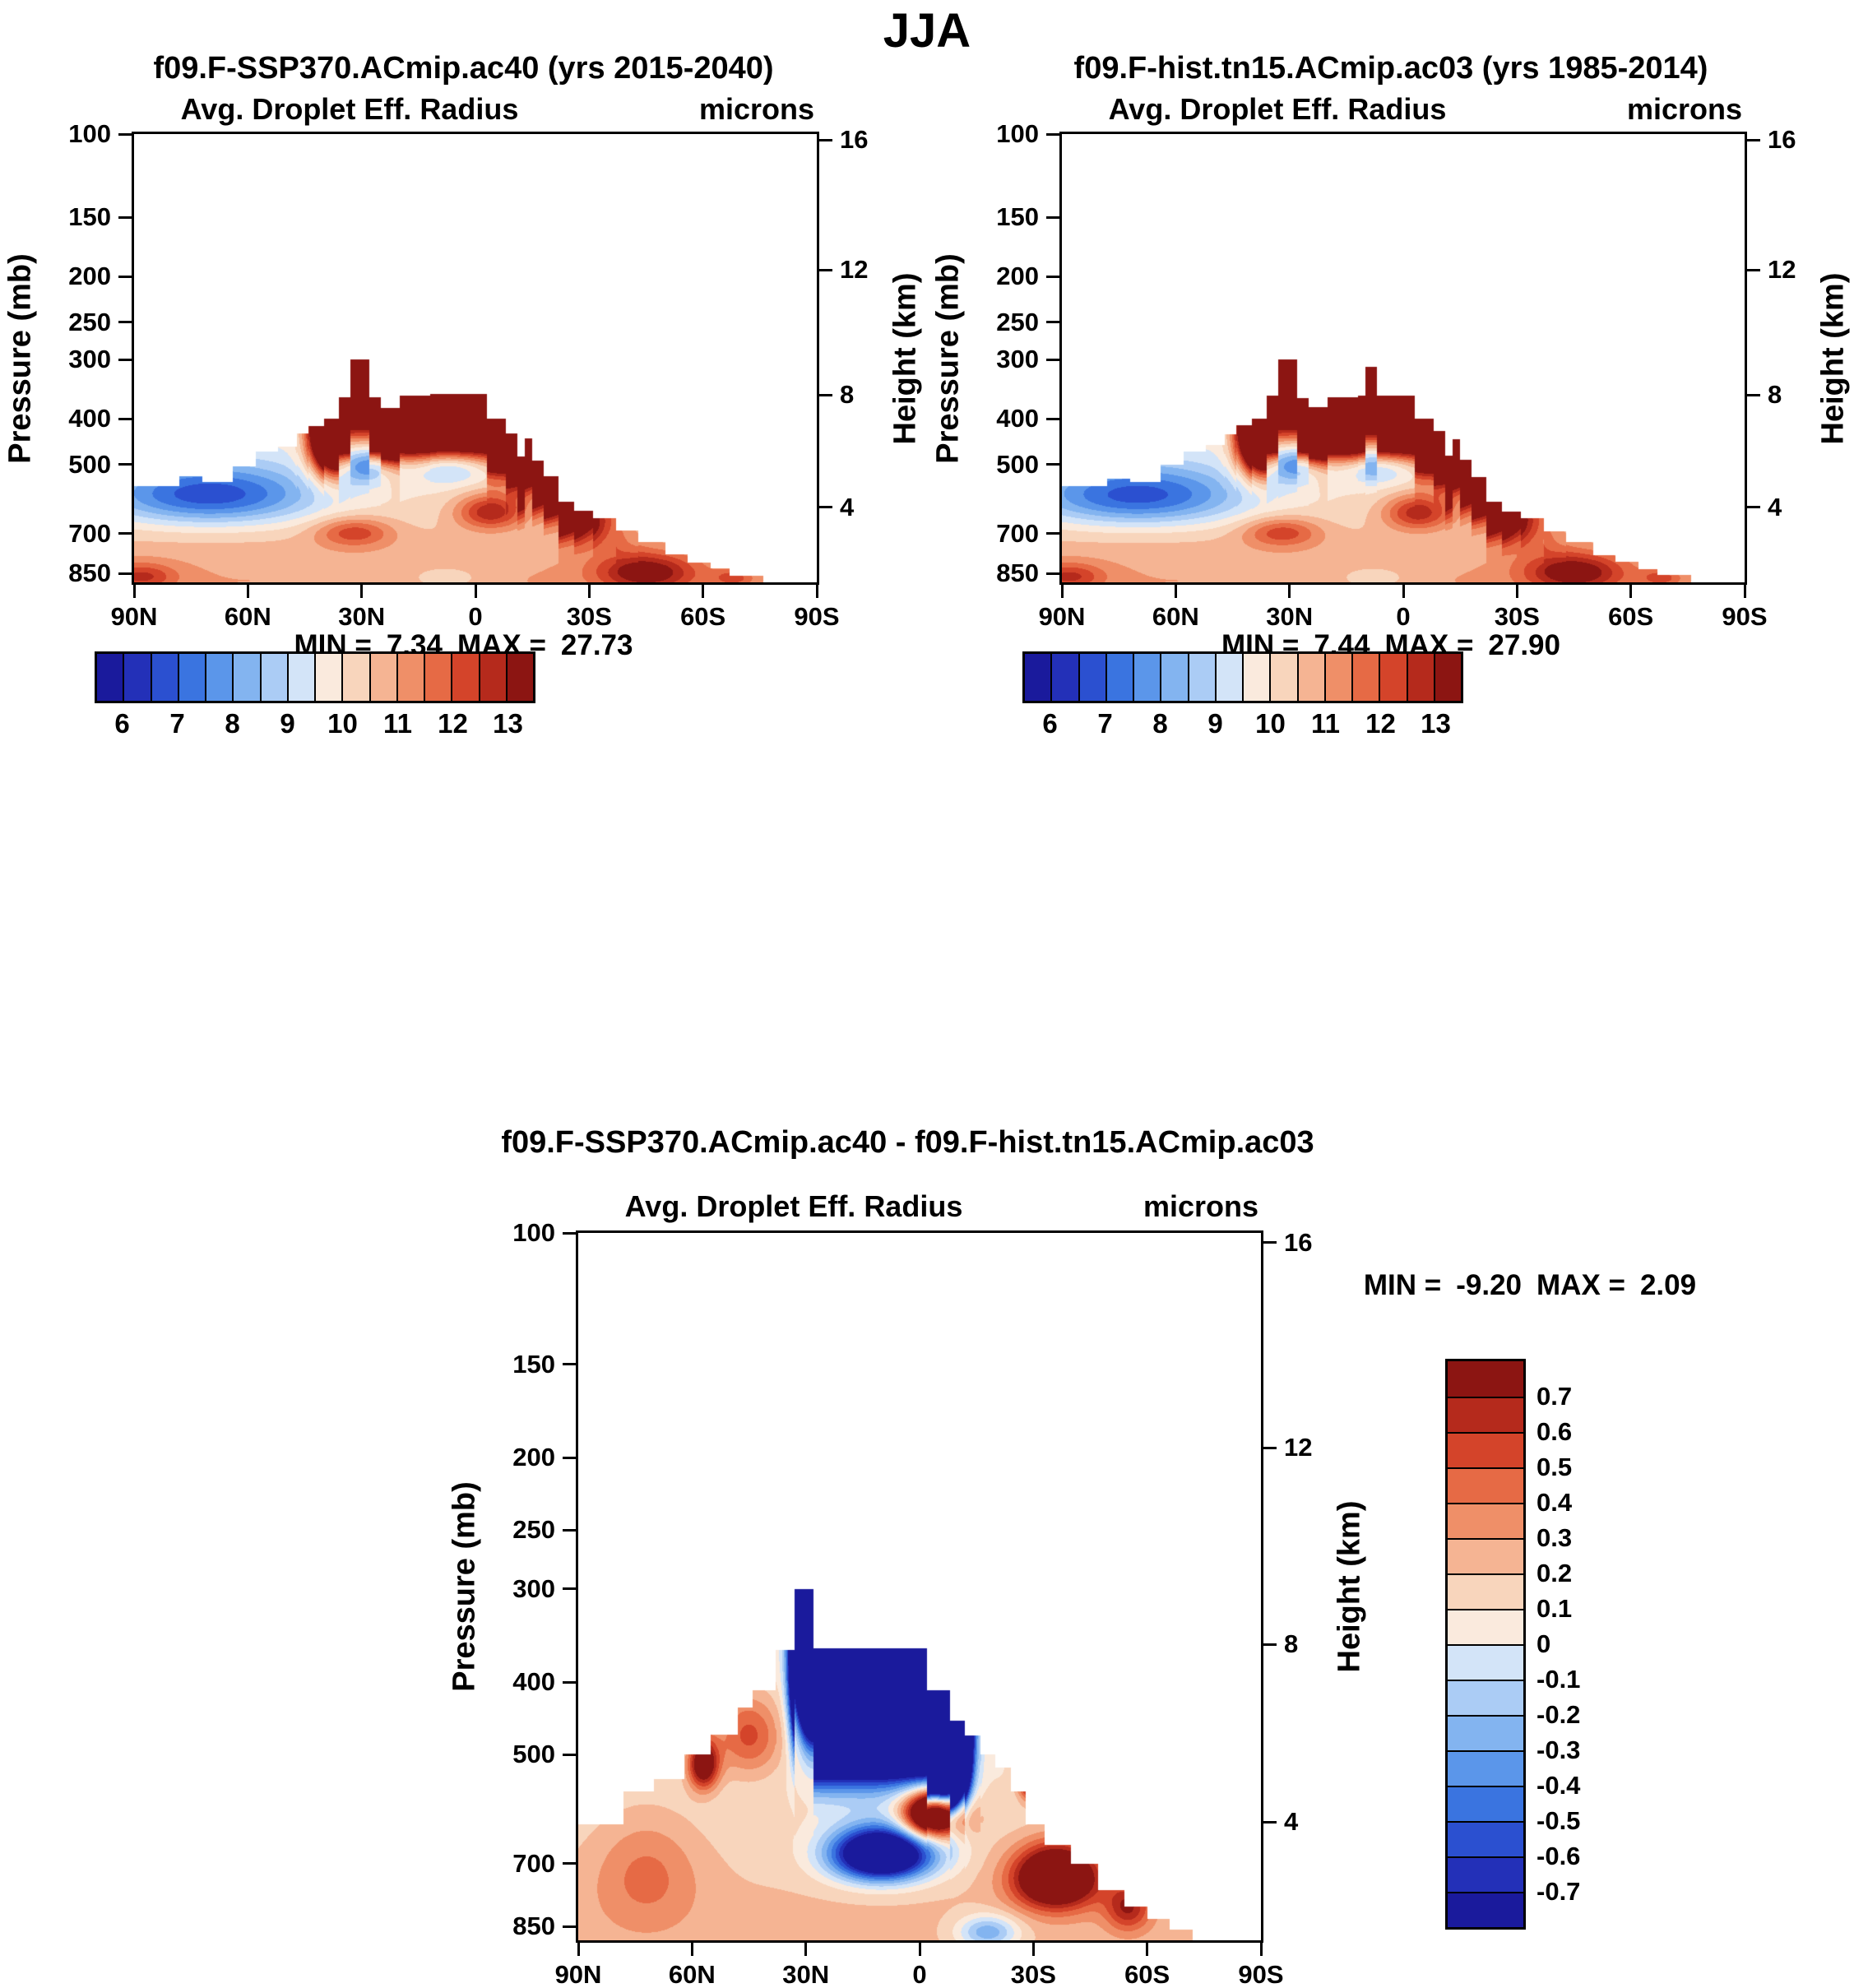 The image size is (1854, 1988). I want to click on pressure-tick-label: 200, so click(533, 1458).